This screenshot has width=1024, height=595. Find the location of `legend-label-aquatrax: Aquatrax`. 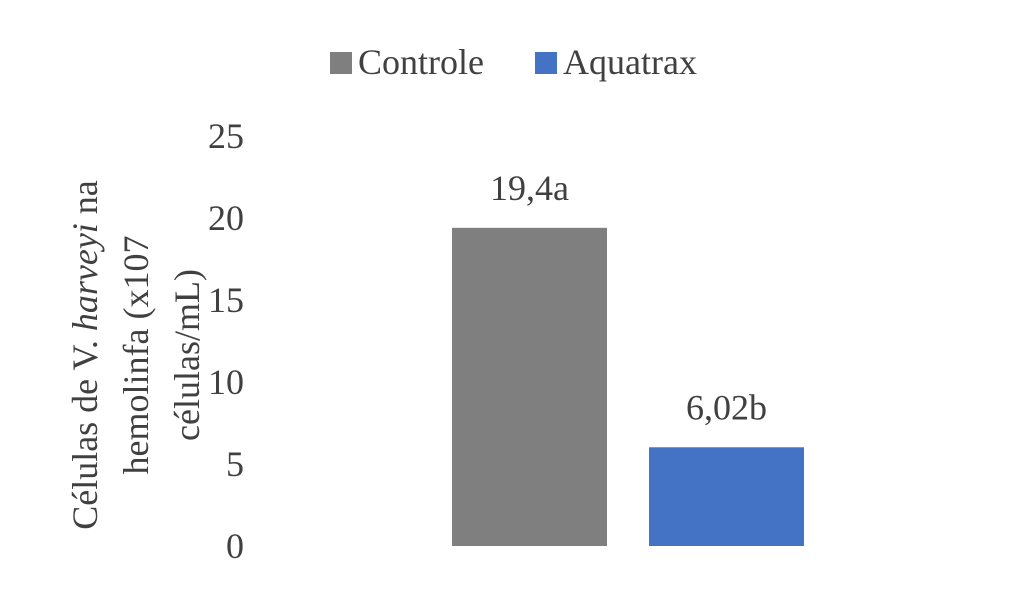

legend-label-aquatrax: Aquatrax is located at coordinates (630, 62).